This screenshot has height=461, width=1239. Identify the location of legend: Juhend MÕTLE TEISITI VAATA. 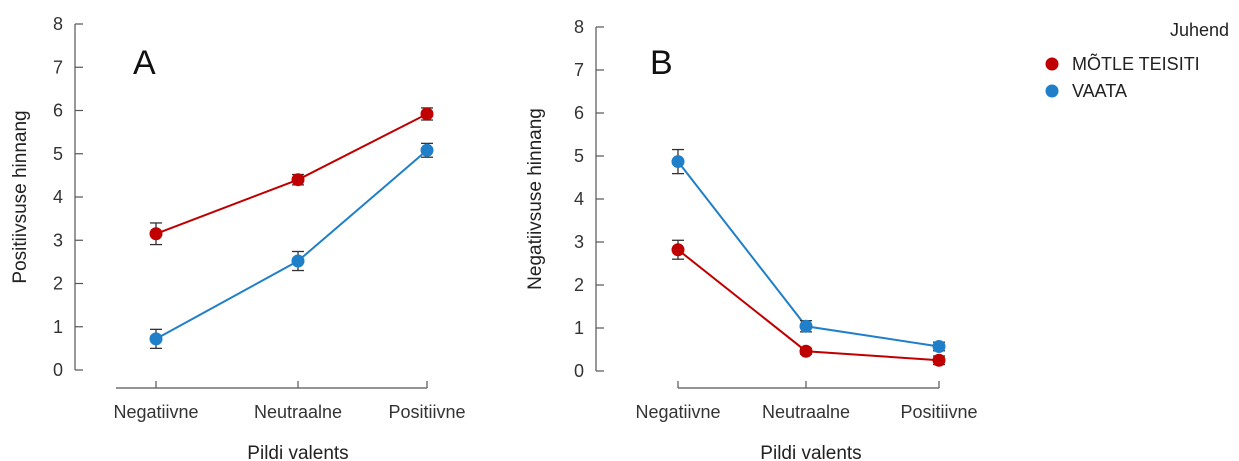
(1137, 60).